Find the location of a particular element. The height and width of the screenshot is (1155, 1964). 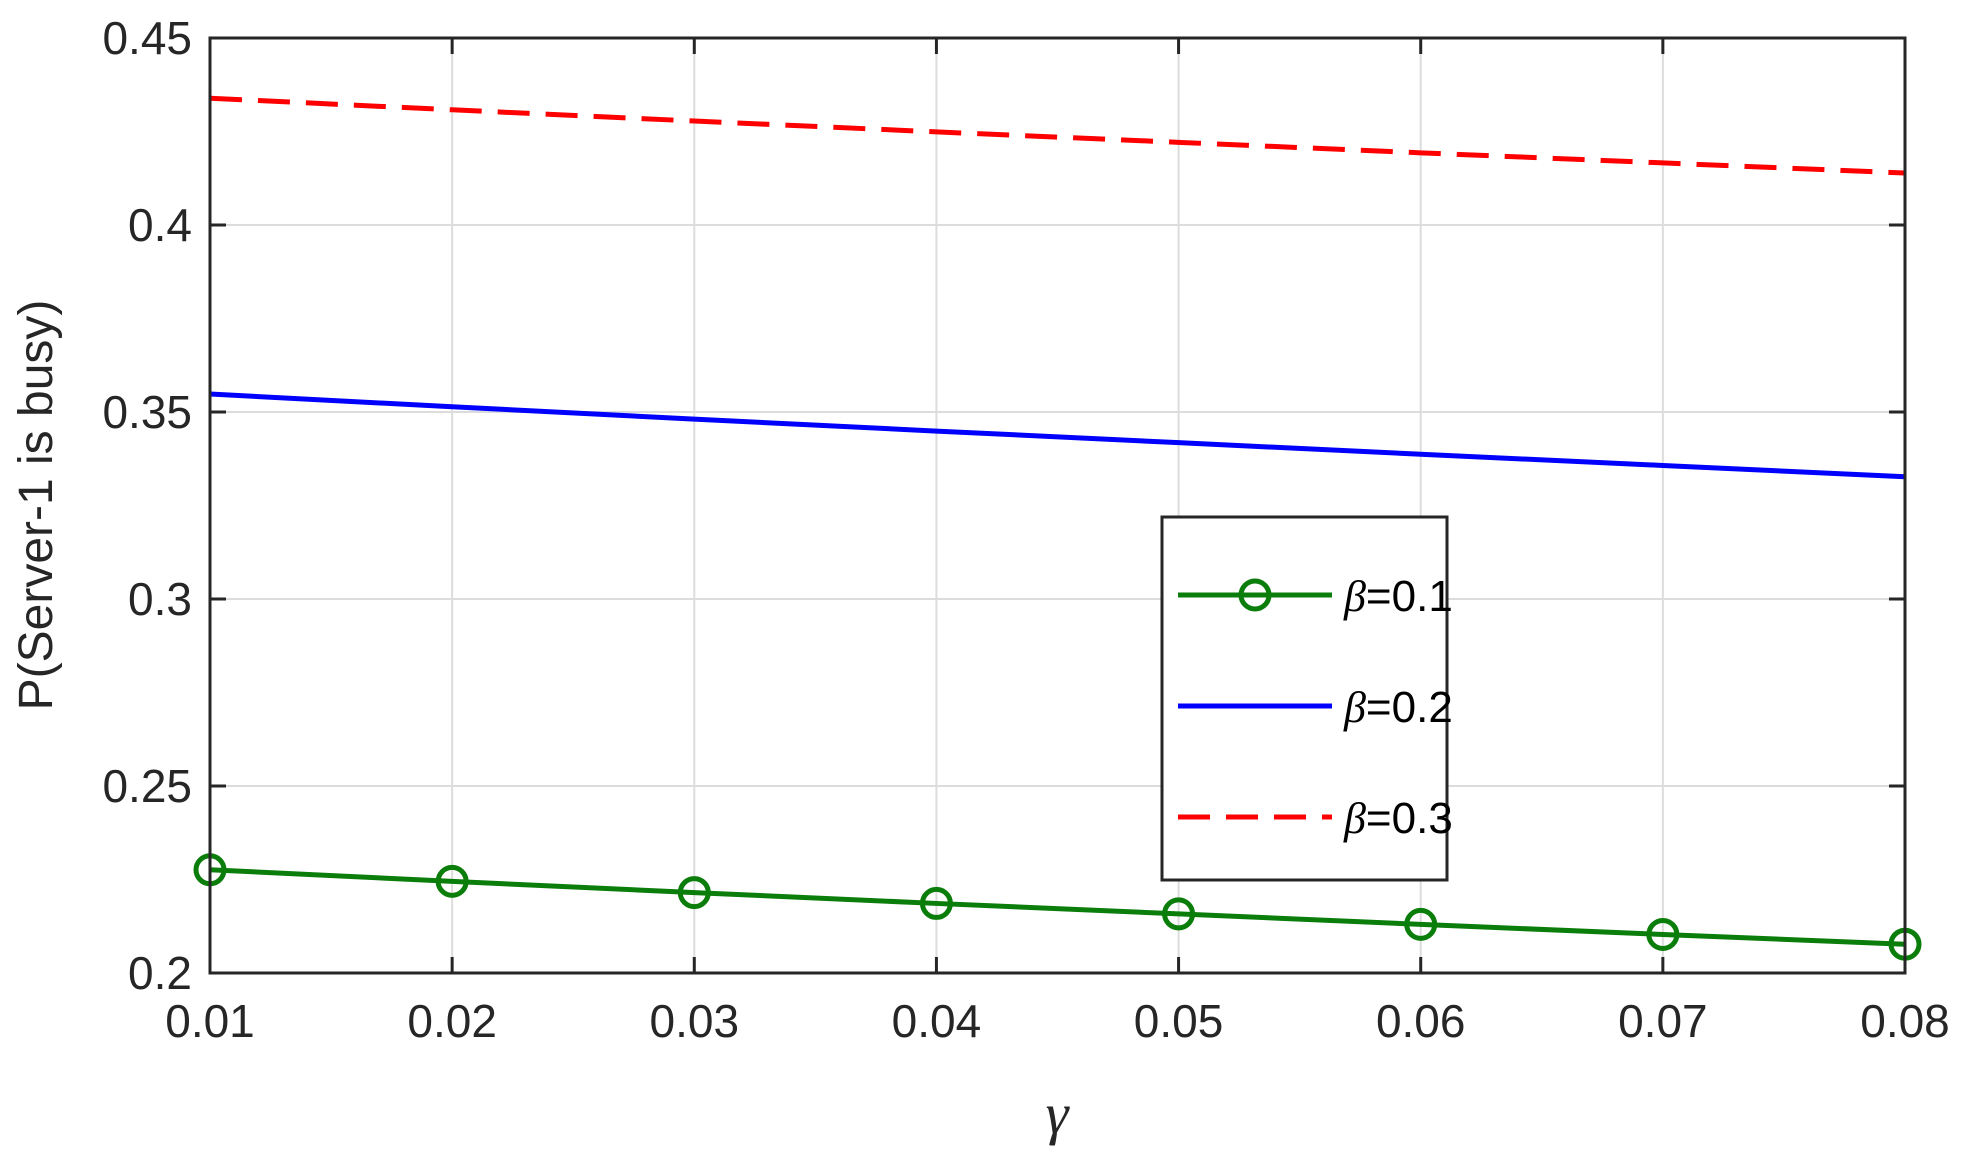

legend-label-1: β=0.2 is located at coordinates (1398, 707).